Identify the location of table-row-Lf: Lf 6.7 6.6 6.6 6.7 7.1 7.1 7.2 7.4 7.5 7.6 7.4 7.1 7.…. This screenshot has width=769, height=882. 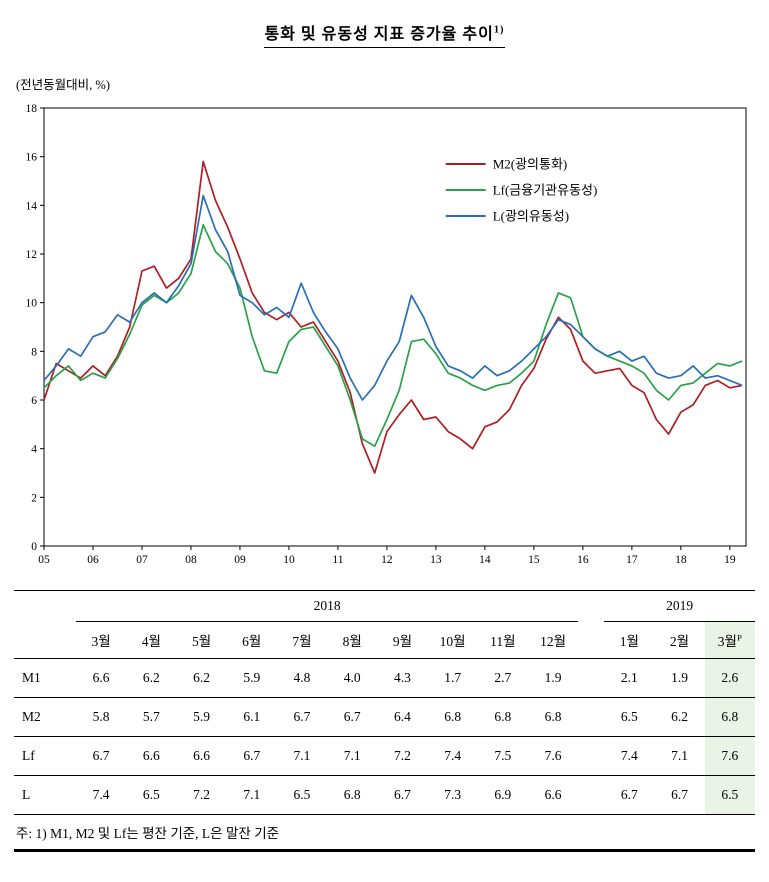
(384, 756).